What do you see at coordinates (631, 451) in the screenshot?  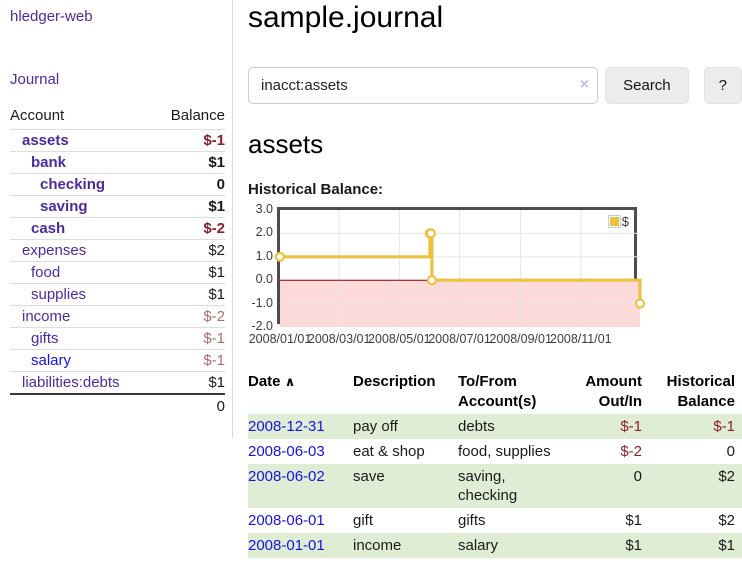 I see `register-amount-cell: $-2` at bounding box center [631, 451].